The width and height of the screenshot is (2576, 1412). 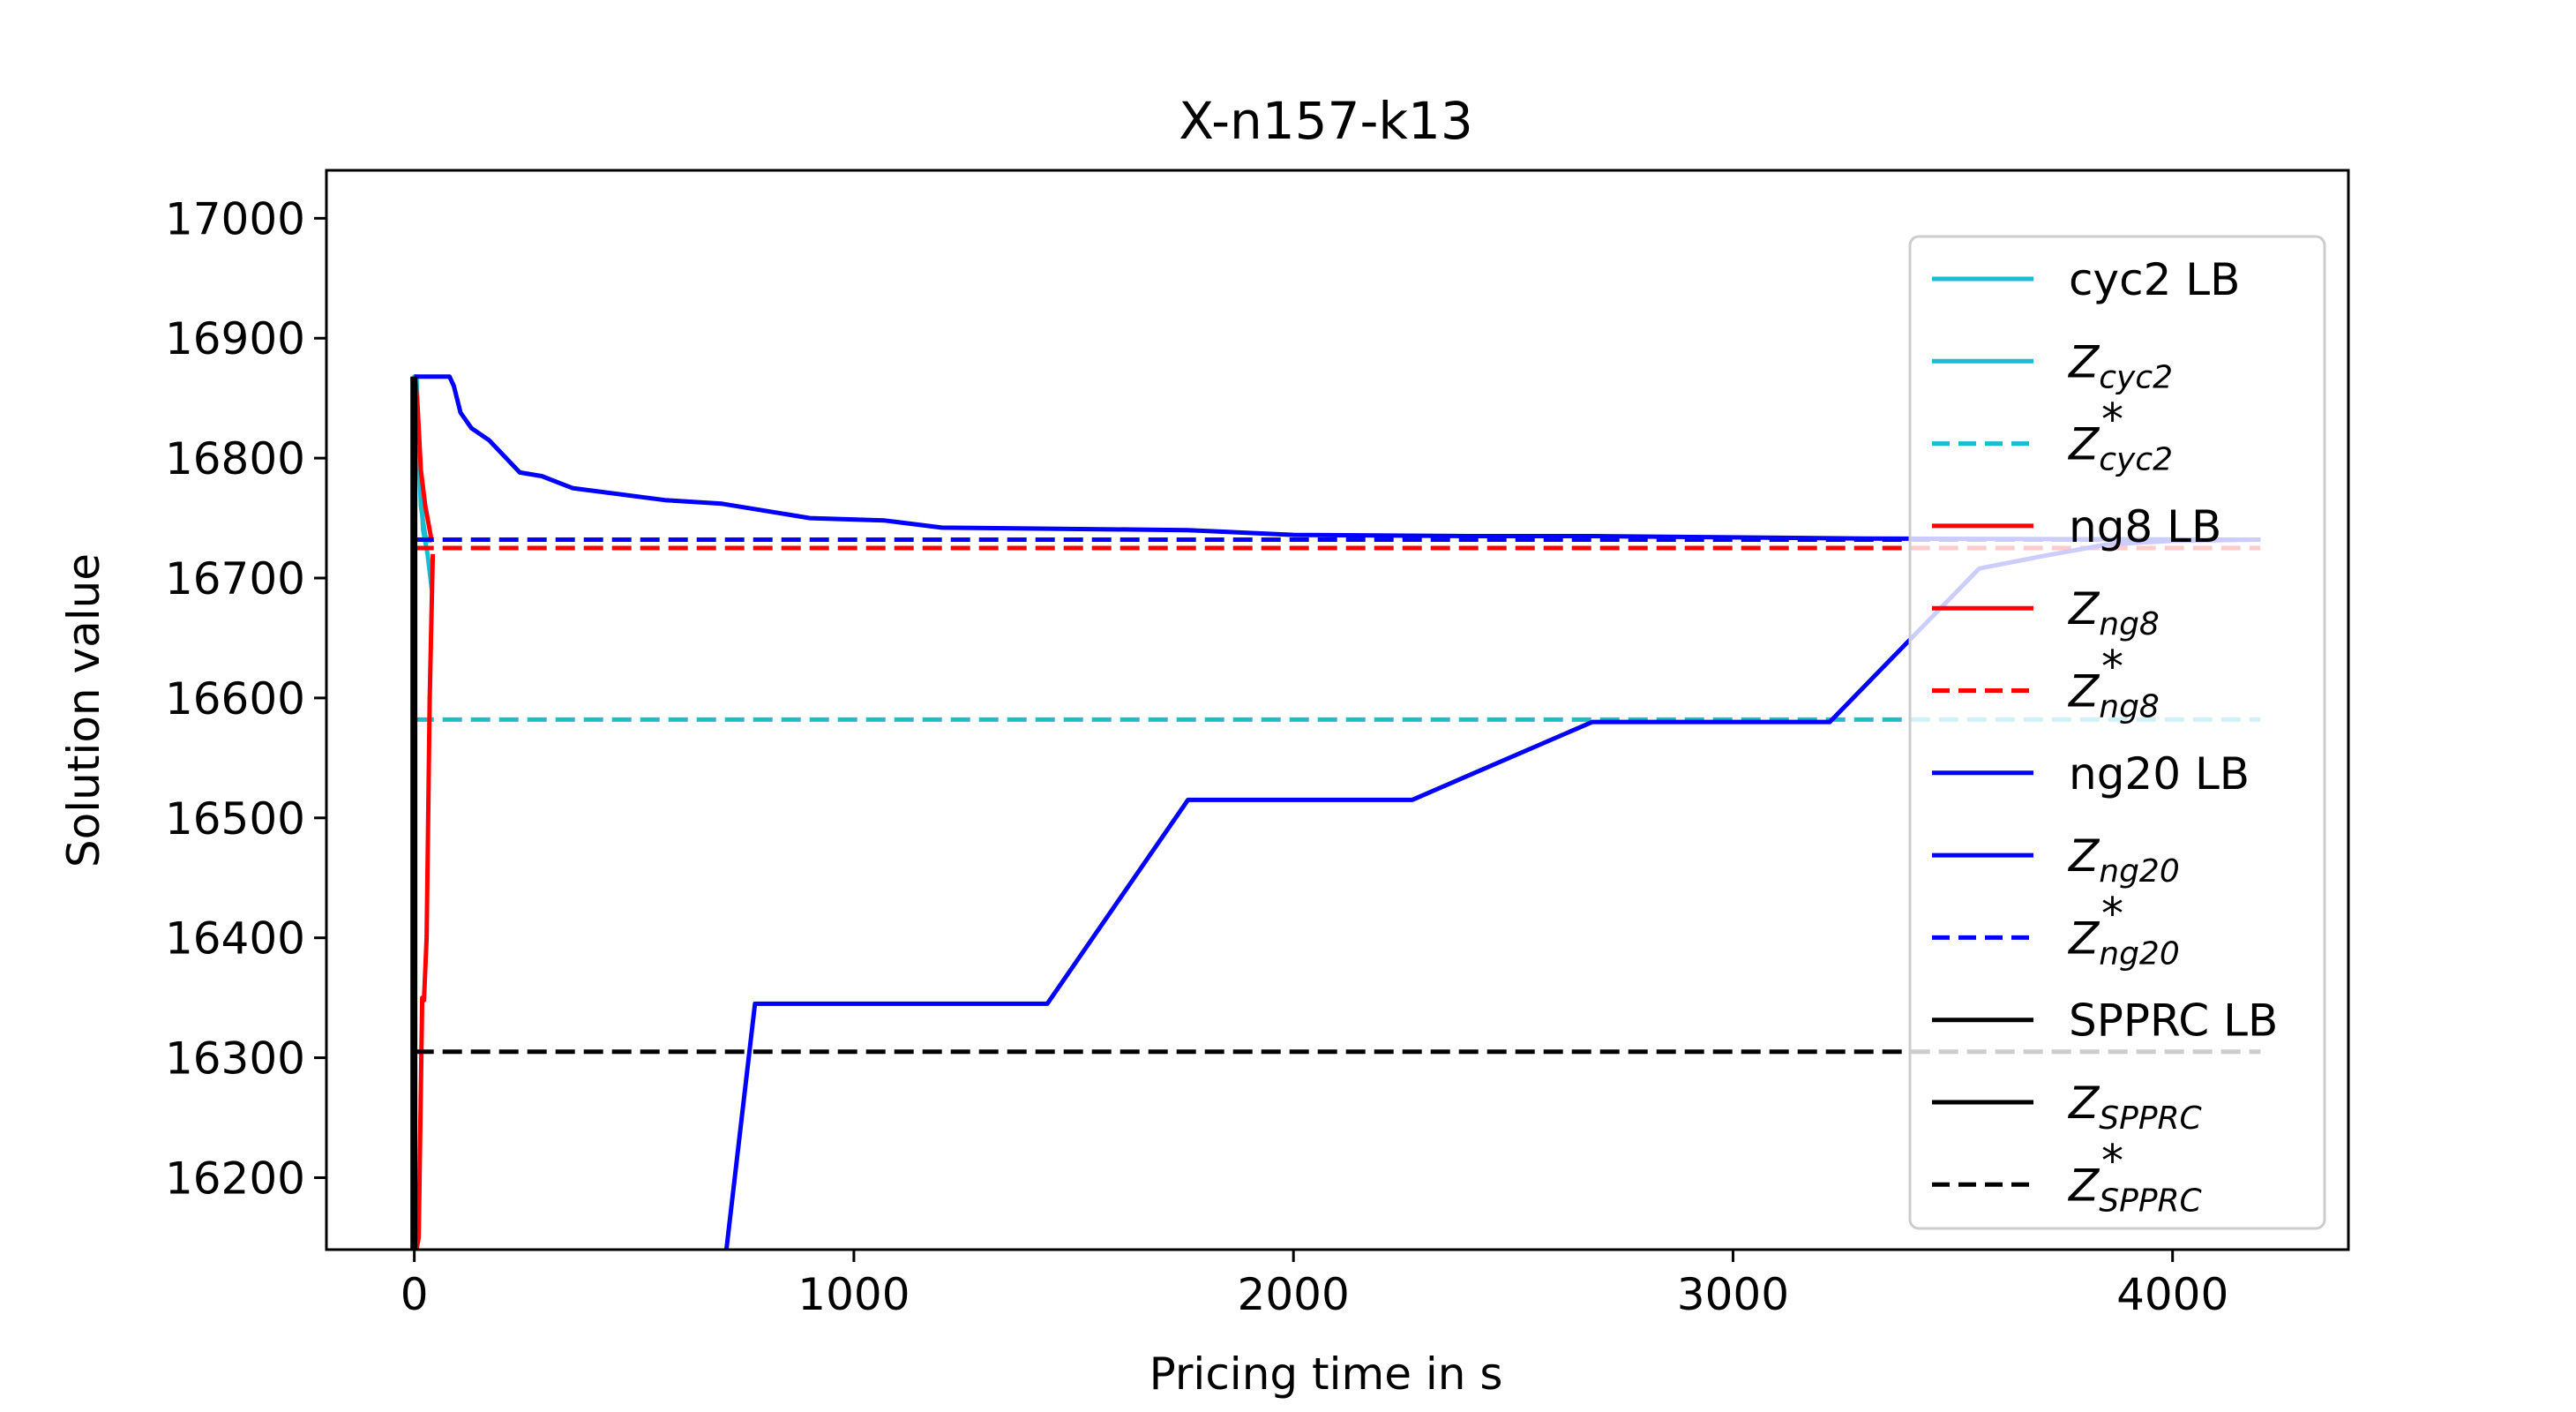 I want to click on legend-box, so click(x=2117, y=732).